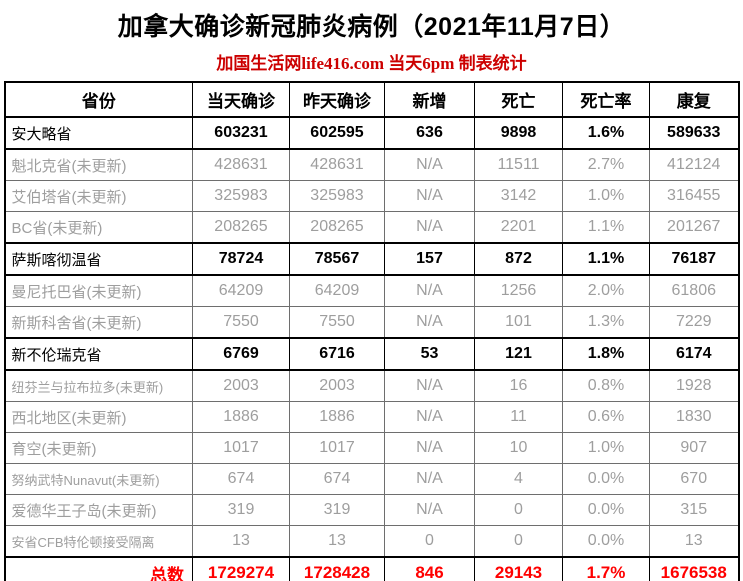  I want to click on cell-death-rate: 0.6%, so click(606, 417).